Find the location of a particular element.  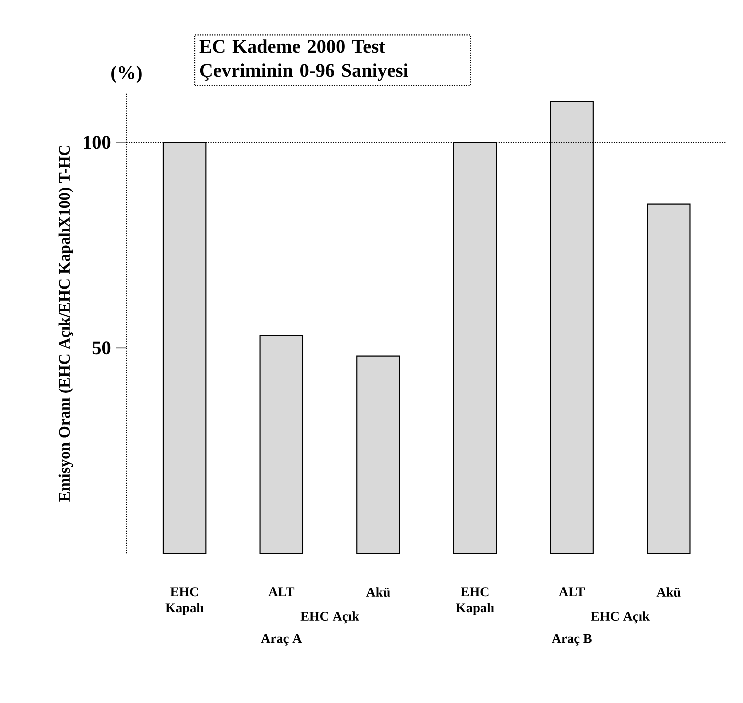

chart-title: EC Kademe 2000 Test Çevriminin 0-96 Saniyesi is located at coordinates (304, 61).